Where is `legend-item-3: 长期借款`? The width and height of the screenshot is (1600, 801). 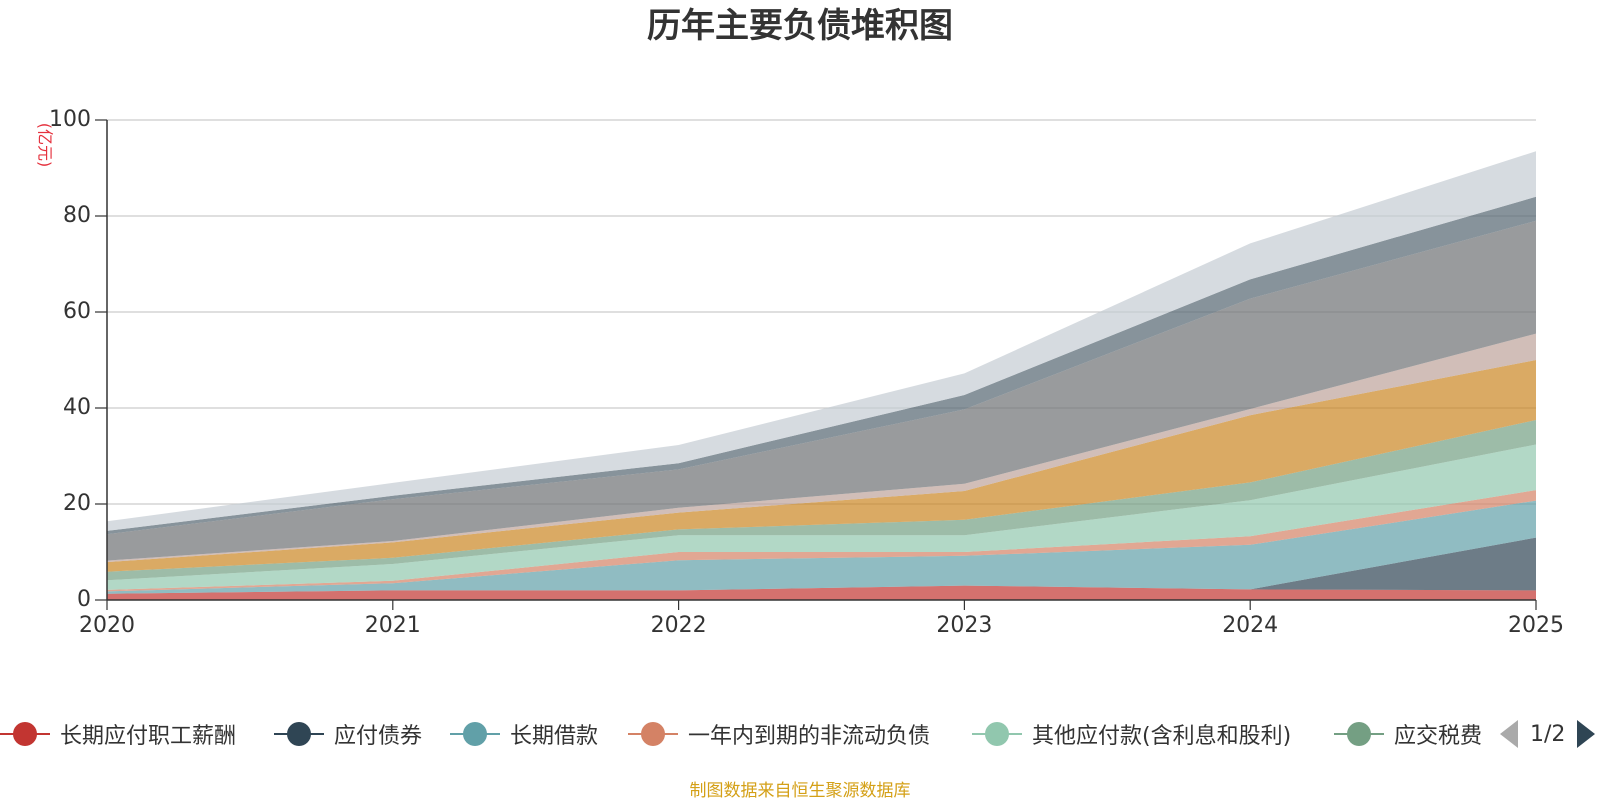
legend-item-3: 长期借款 is located at coordinates (524, 734).